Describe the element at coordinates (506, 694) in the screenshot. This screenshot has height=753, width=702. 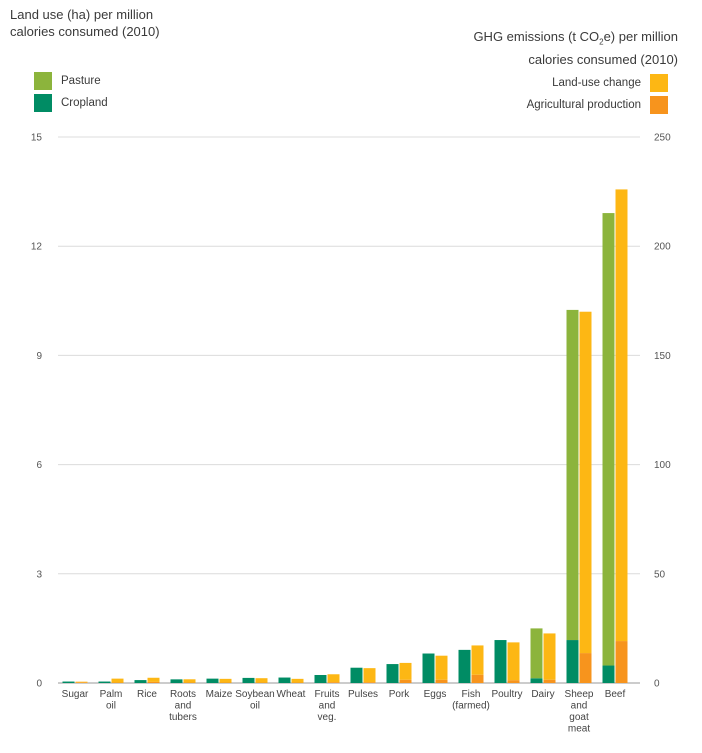
I see `category-label: Poultry` at that location.